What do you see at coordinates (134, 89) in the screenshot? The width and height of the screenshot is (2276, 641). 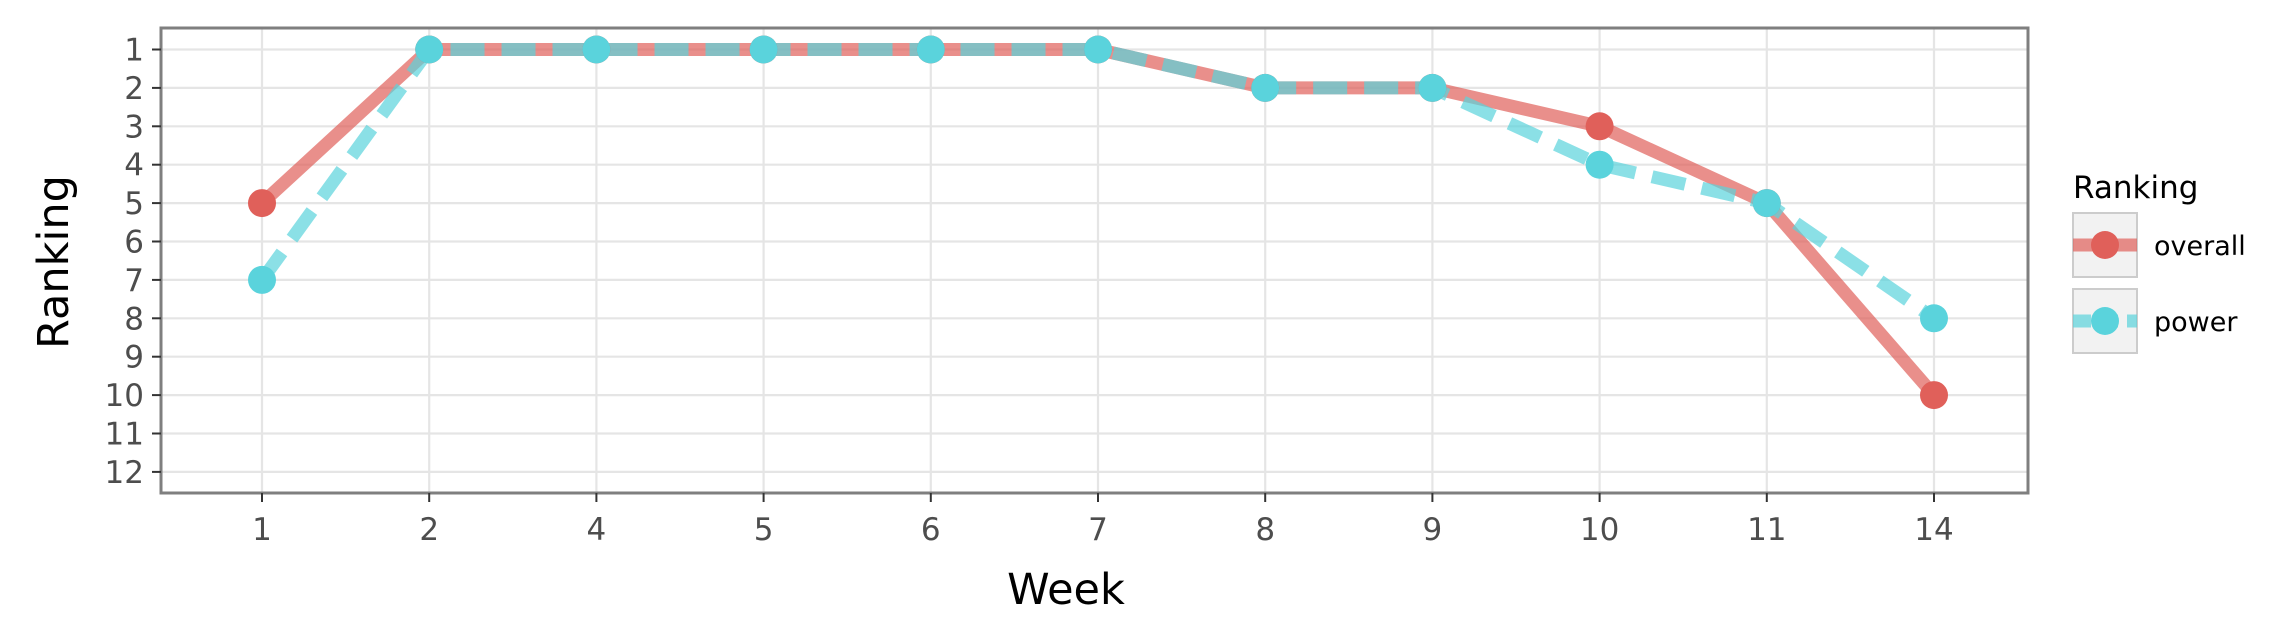 I see `y-tick-label: 2` at bounding box center [134, 89].